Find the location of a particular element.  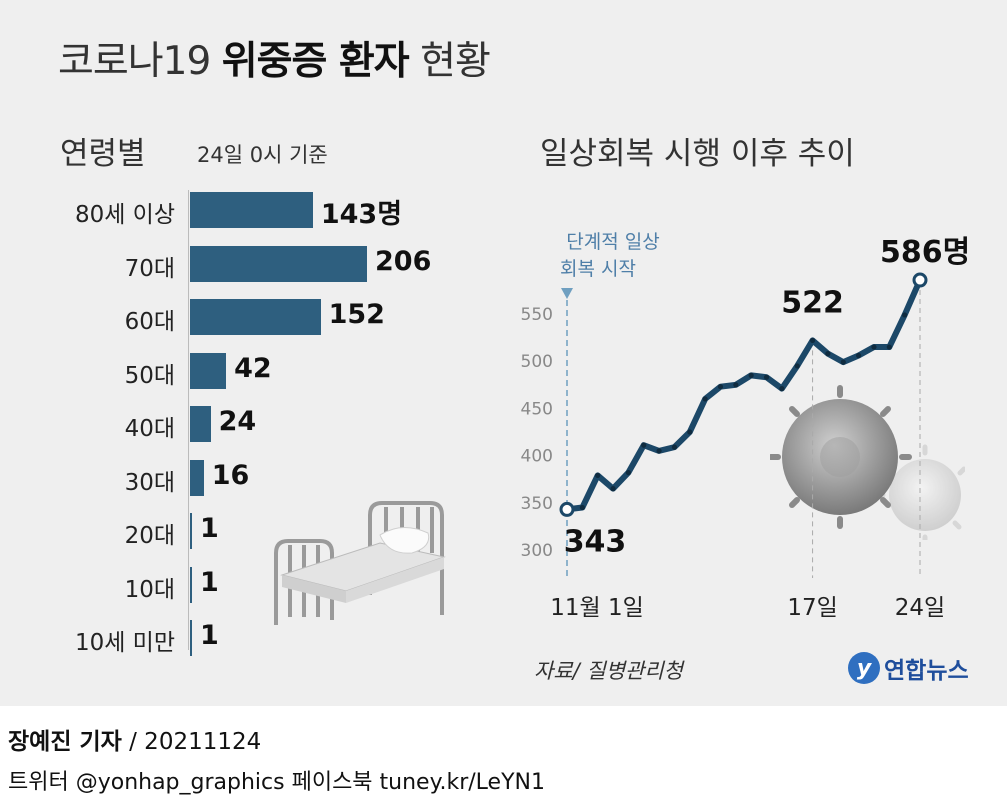

reporter-credit: 장예진 기자 / 20211124 is located at coordinates (134, 739).